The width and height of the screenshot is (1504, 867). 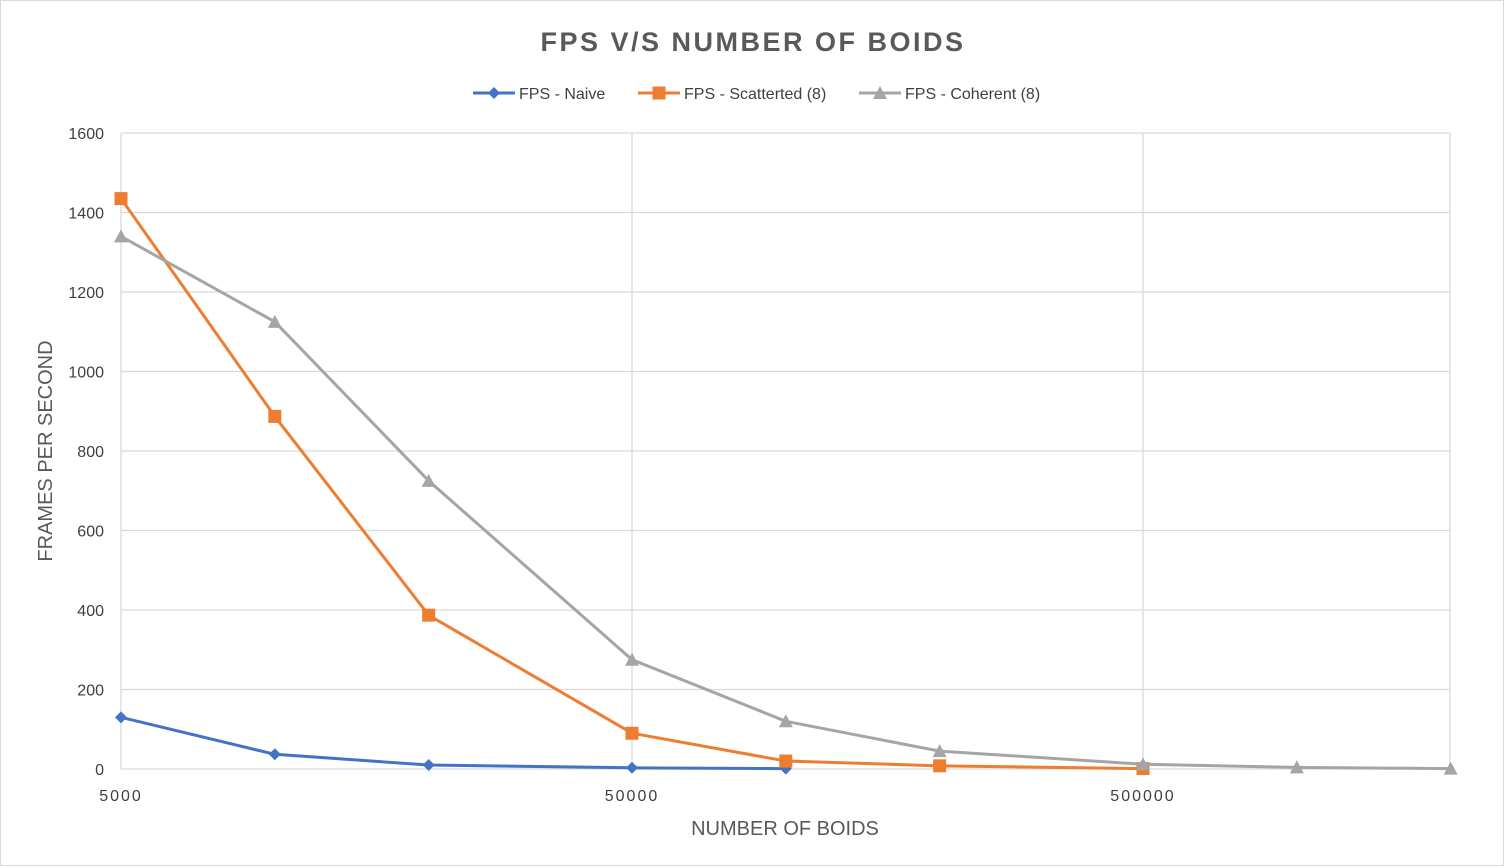 What do you see at coordinates (86, 373) in the screenshot?
I see `y-tick-label: 1000` at bounding box center [86, 373].